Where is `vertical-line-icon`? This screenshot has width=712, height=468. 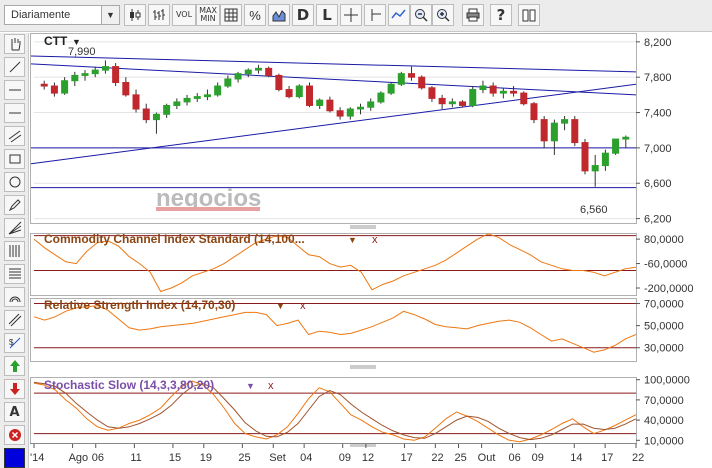 vertical-line-icon is located at coordinates (14, 113).